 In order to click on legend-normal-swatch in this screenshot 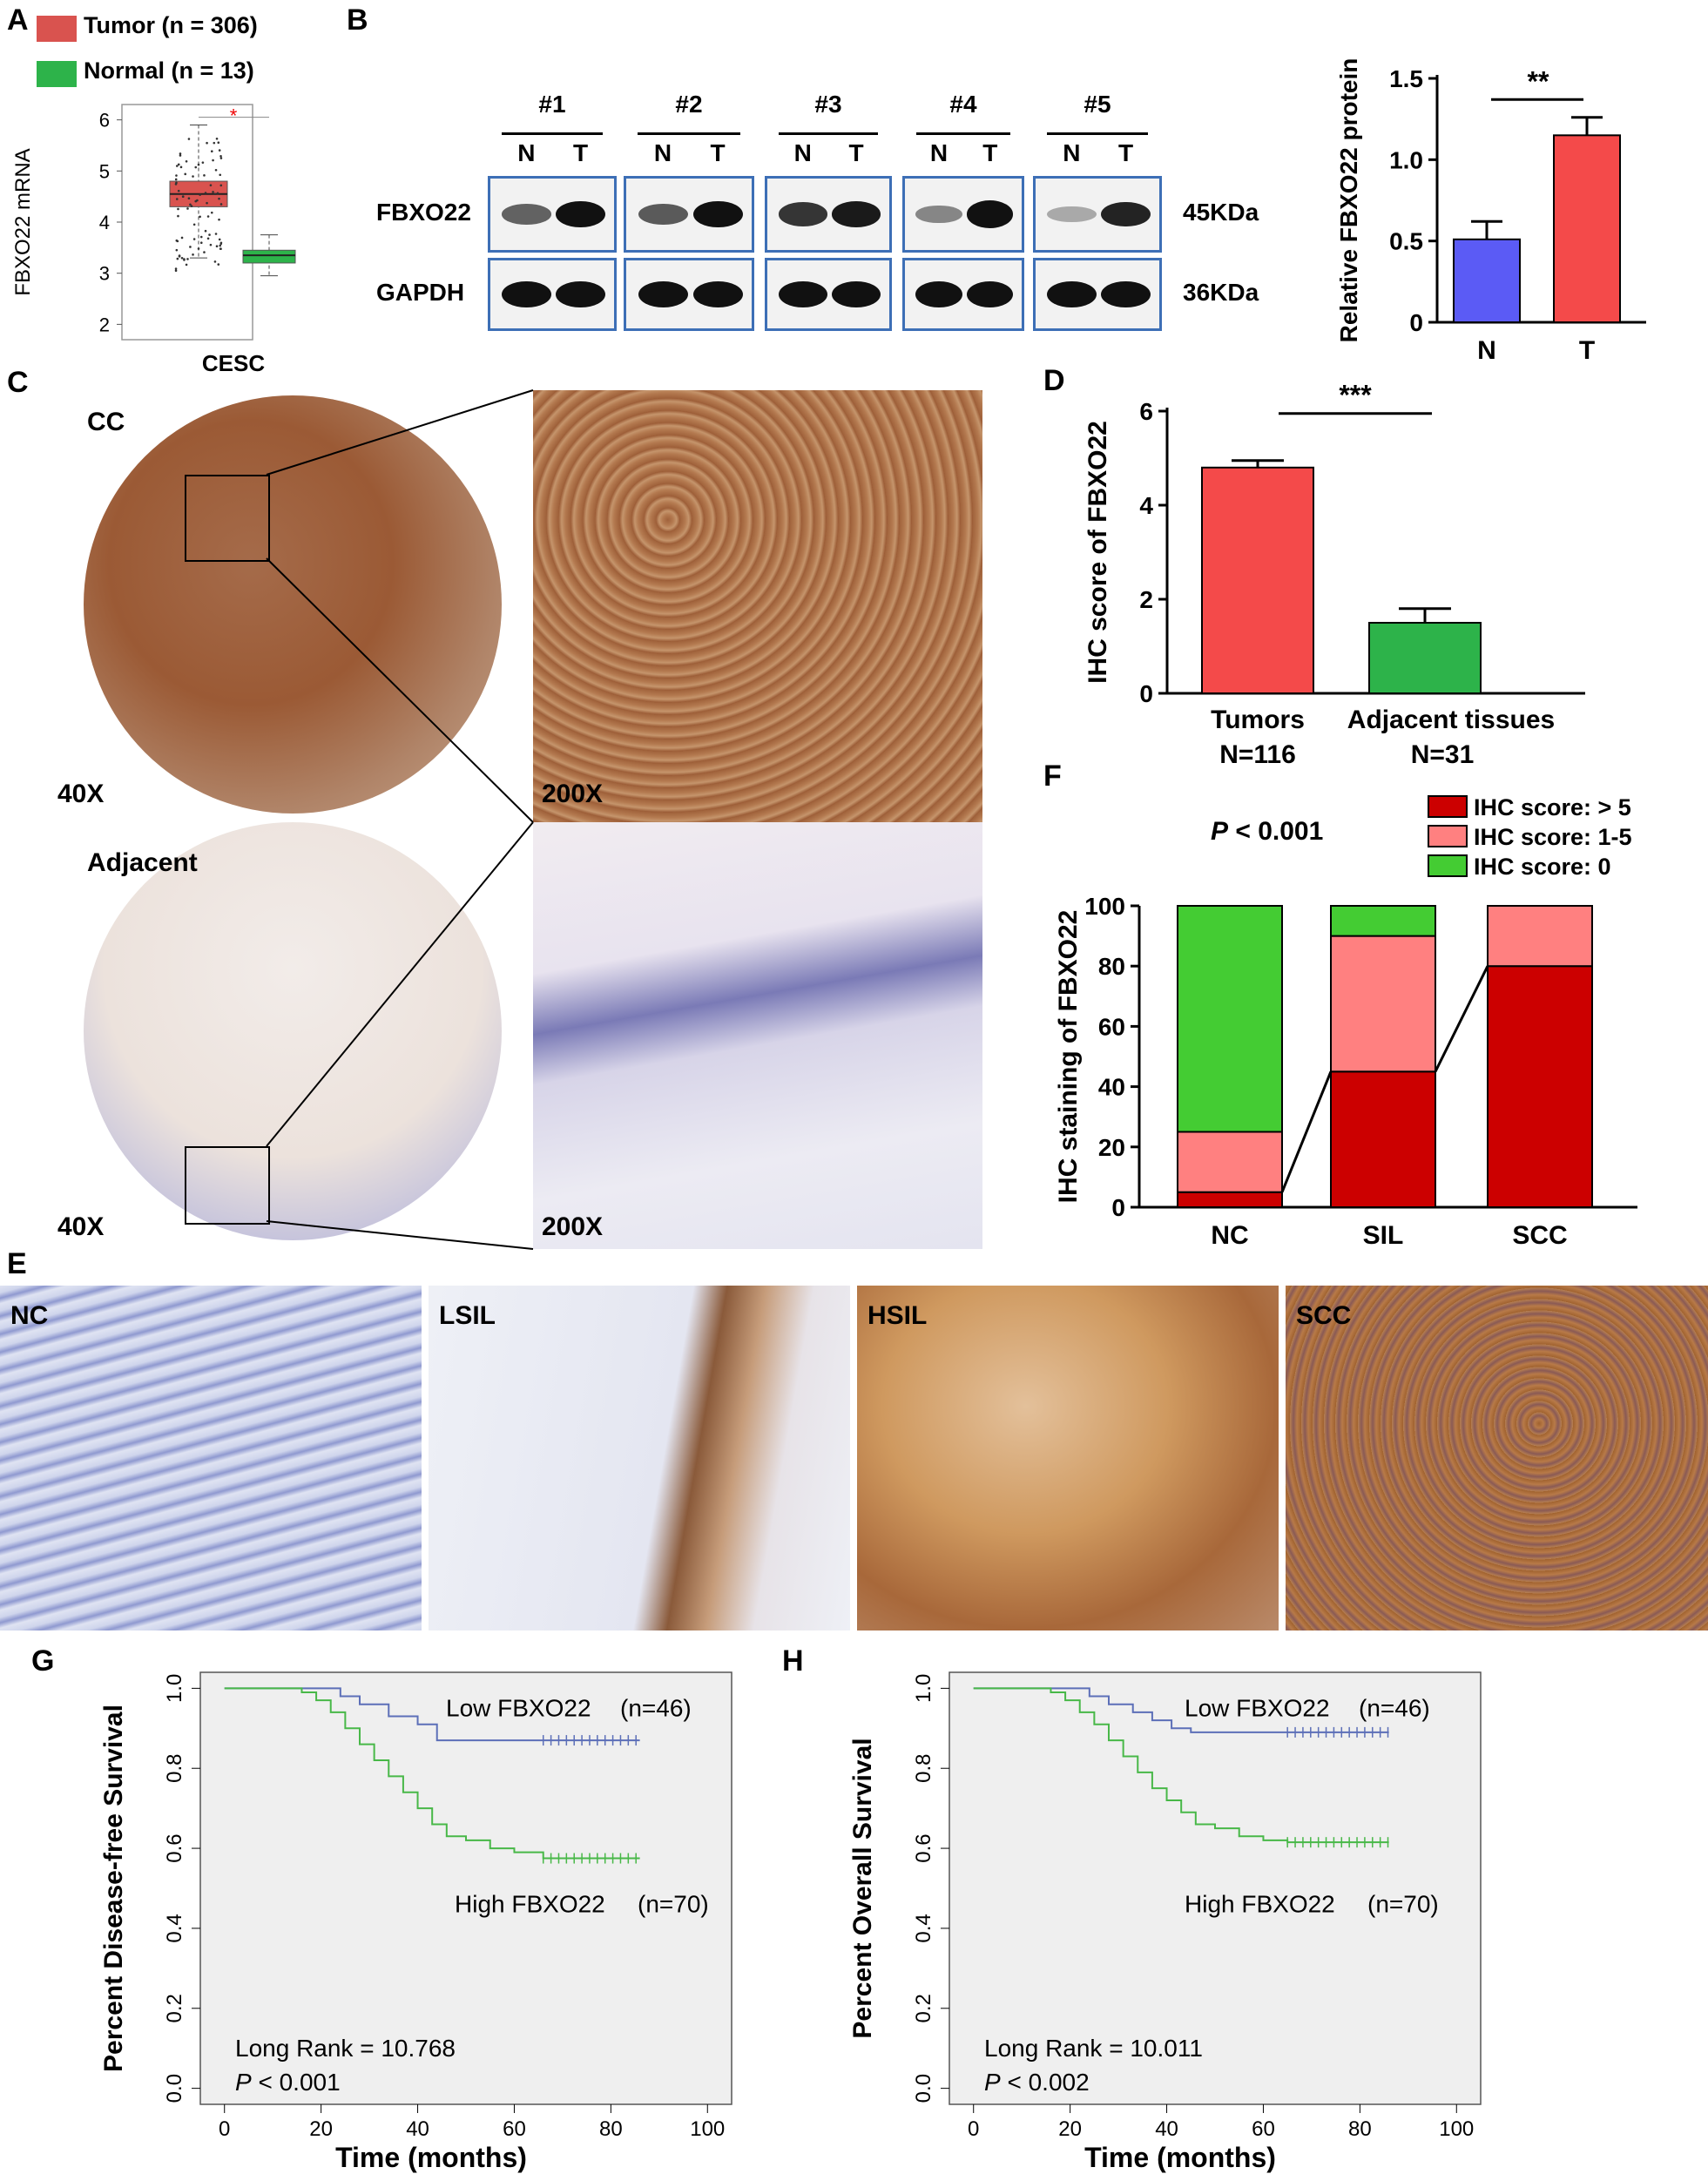, I will do `click(57, 74)`.